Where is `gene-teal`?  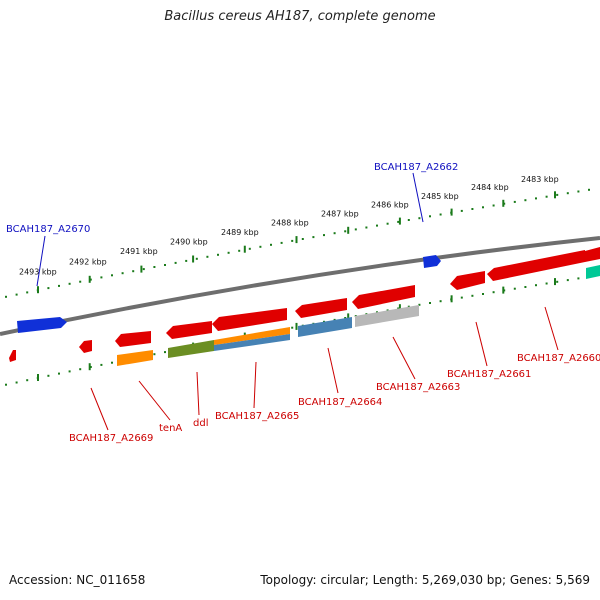 gene-teal is located at coordinates (593, 272).